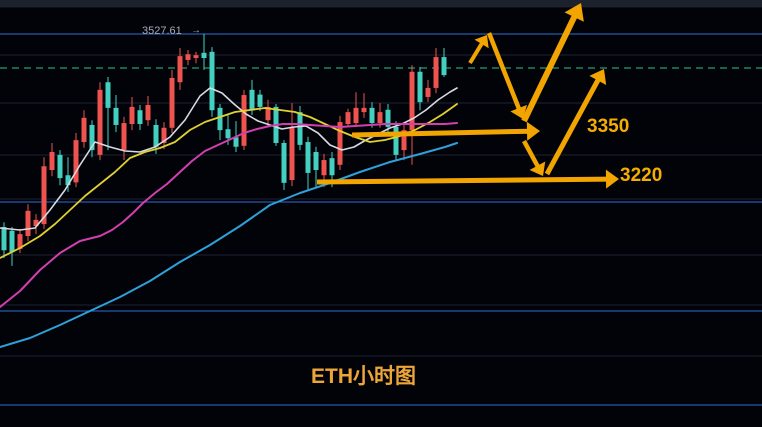 The width and height of the screenshot is (762, 427). Describe the element at coordinates (641, 175) in the screenshot. I see `support-3220-label: 3220` at that location.